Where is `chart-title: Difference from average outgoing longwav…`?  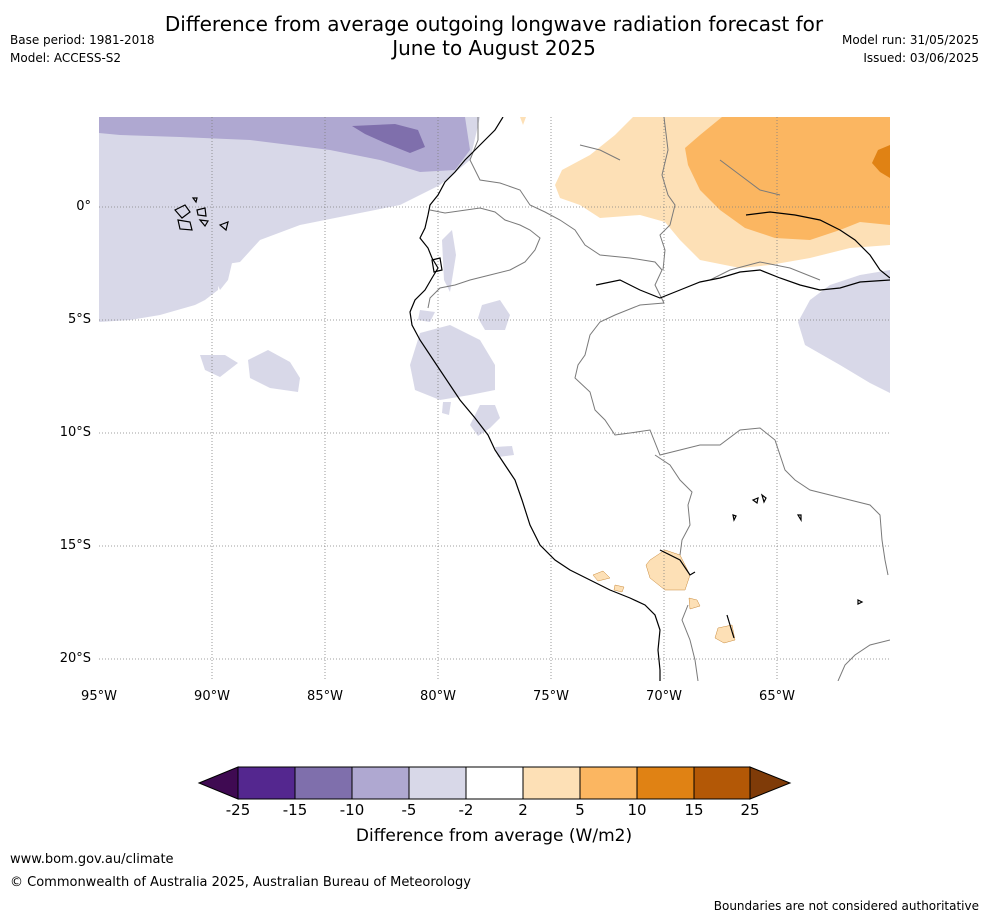
chart-title: Difference from average outgoing longwav… is located at coordinates (494, 36).